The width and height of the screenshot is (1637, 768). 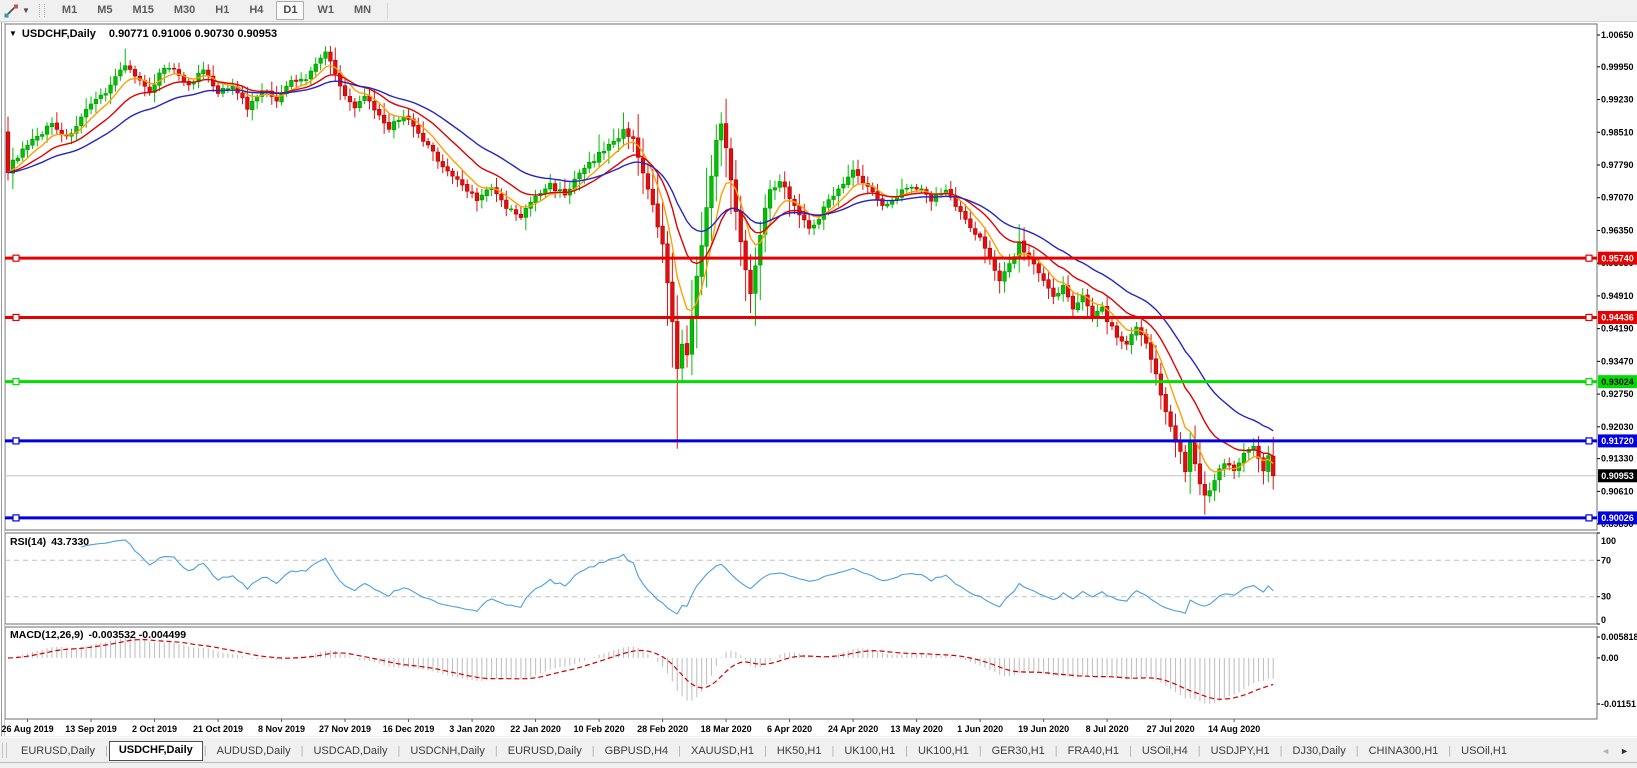 I want to click on timeframe-button-m1: M1, so click(x=69, y=10).